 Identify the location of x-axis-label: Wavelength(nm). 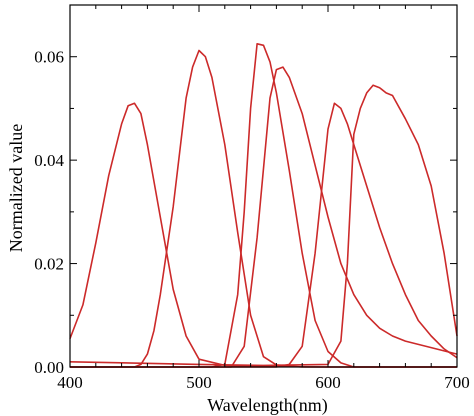
(267, 405).